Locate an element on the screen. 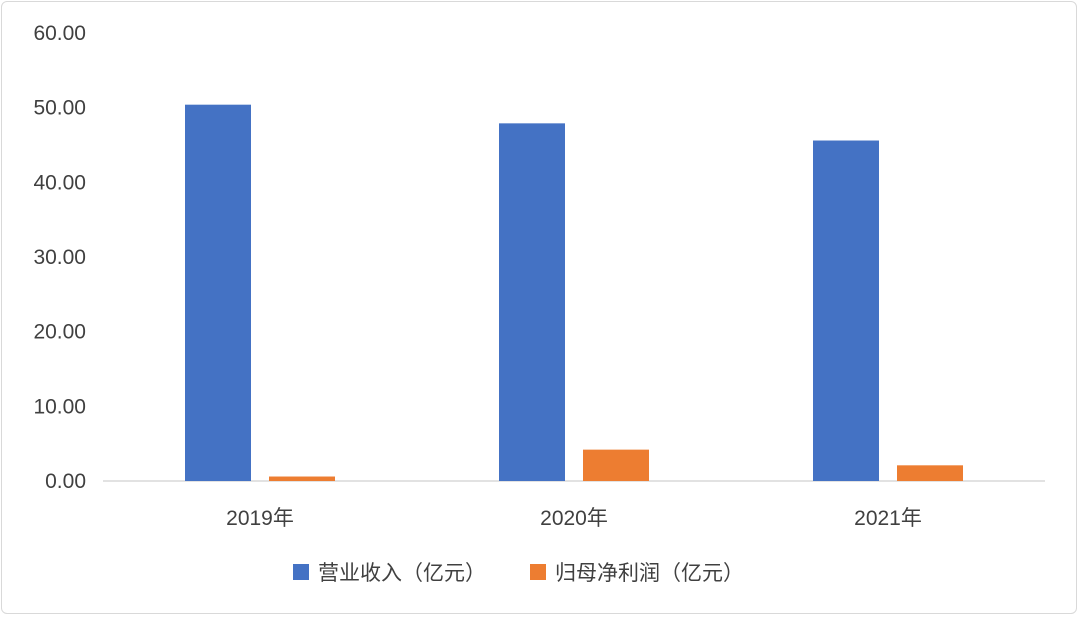 The height and width of the screenshot is (617, 1080). y-tick-label: 30.00 is located at coordinates (59, 257).